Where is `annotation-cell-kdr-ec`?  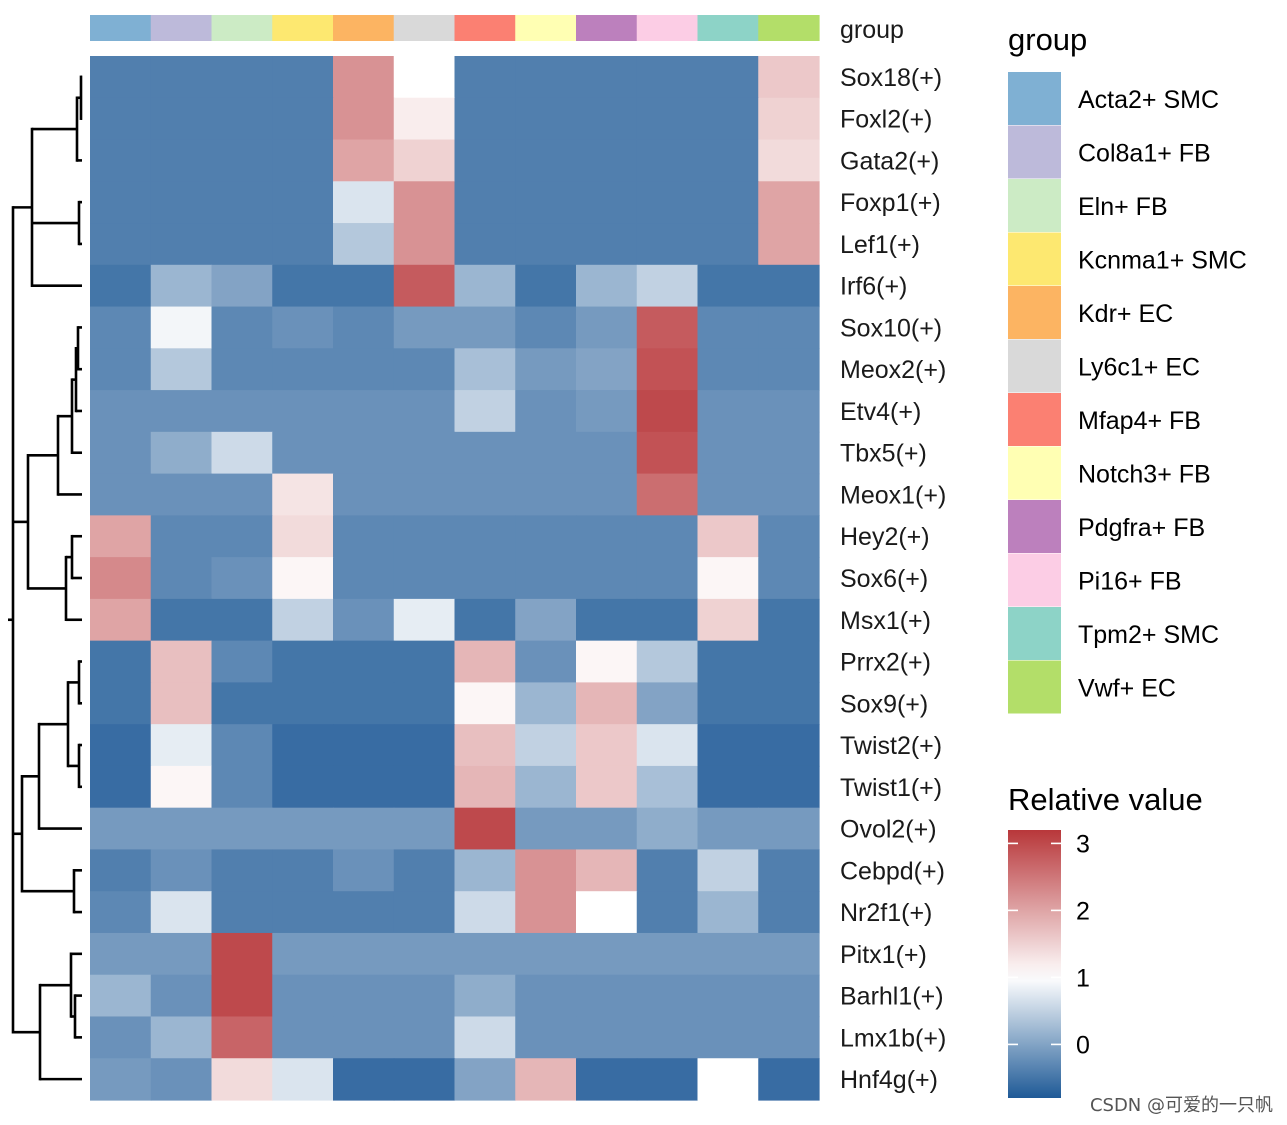
annotation-cell-kdr-ec is located at coordinates (364, 28).